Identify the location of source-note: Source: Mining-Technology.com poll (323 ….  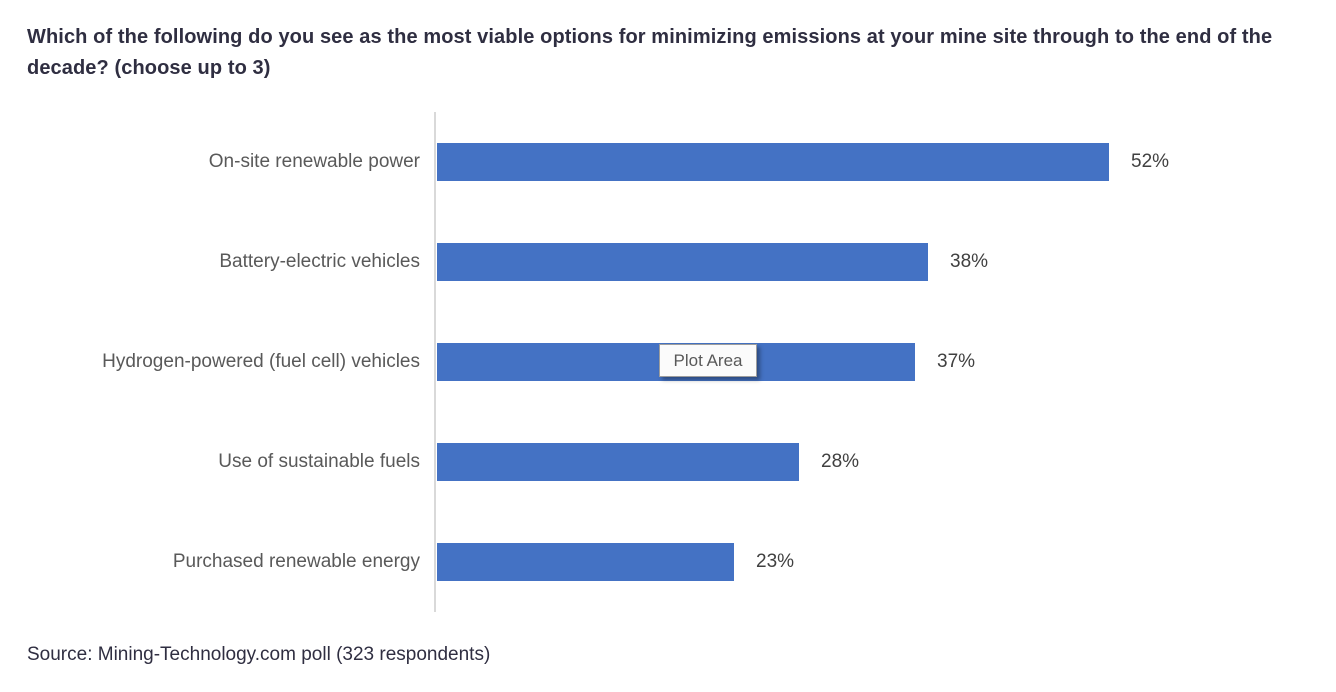
(259, 654).